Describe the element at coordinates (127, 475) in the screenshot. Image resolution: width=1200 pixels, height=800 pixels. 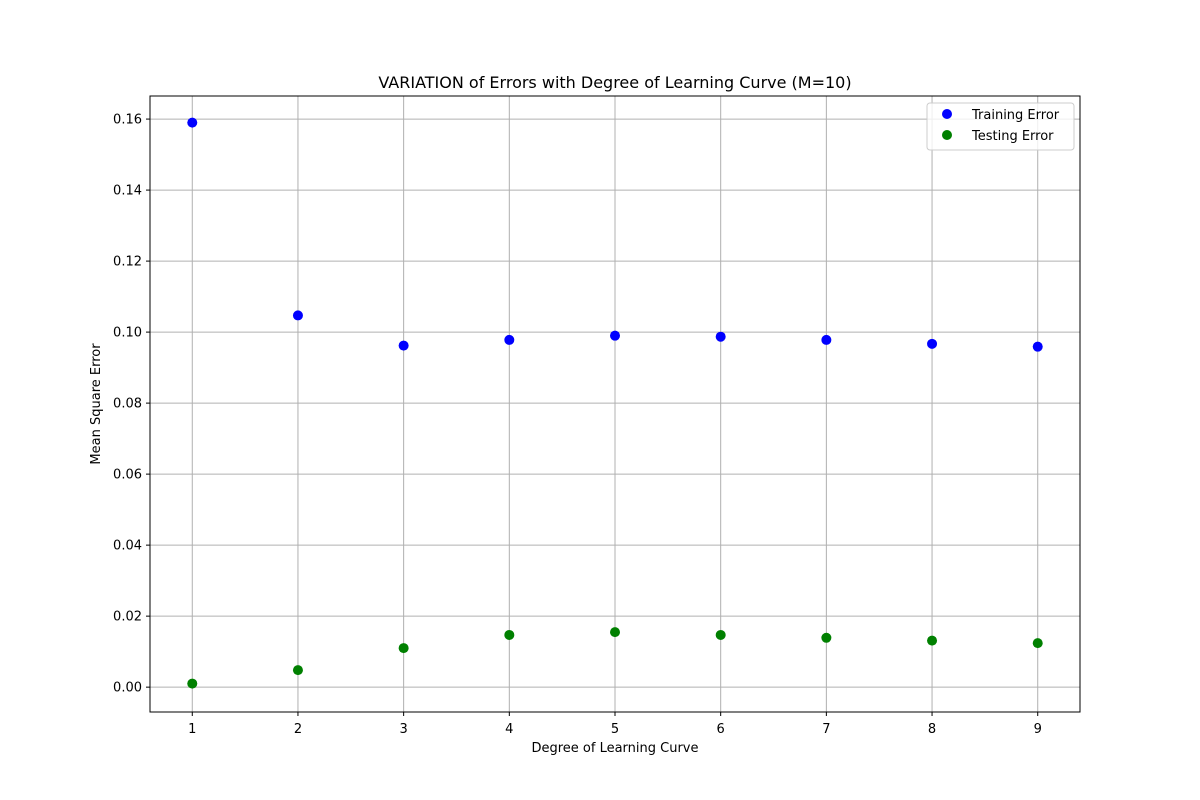
I see `y-tick-label: 0.06` at that location.